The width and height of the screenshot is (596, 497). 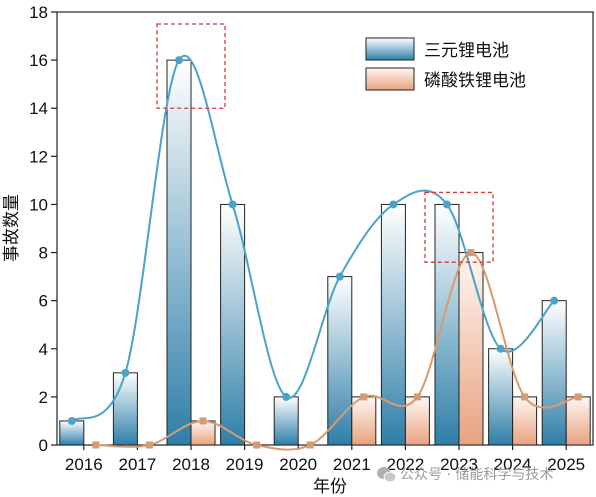 What do you see at coordinates (38, 60) in the screenshot?
I see `y-tick-label: 16` at bounding box center [38, 60].